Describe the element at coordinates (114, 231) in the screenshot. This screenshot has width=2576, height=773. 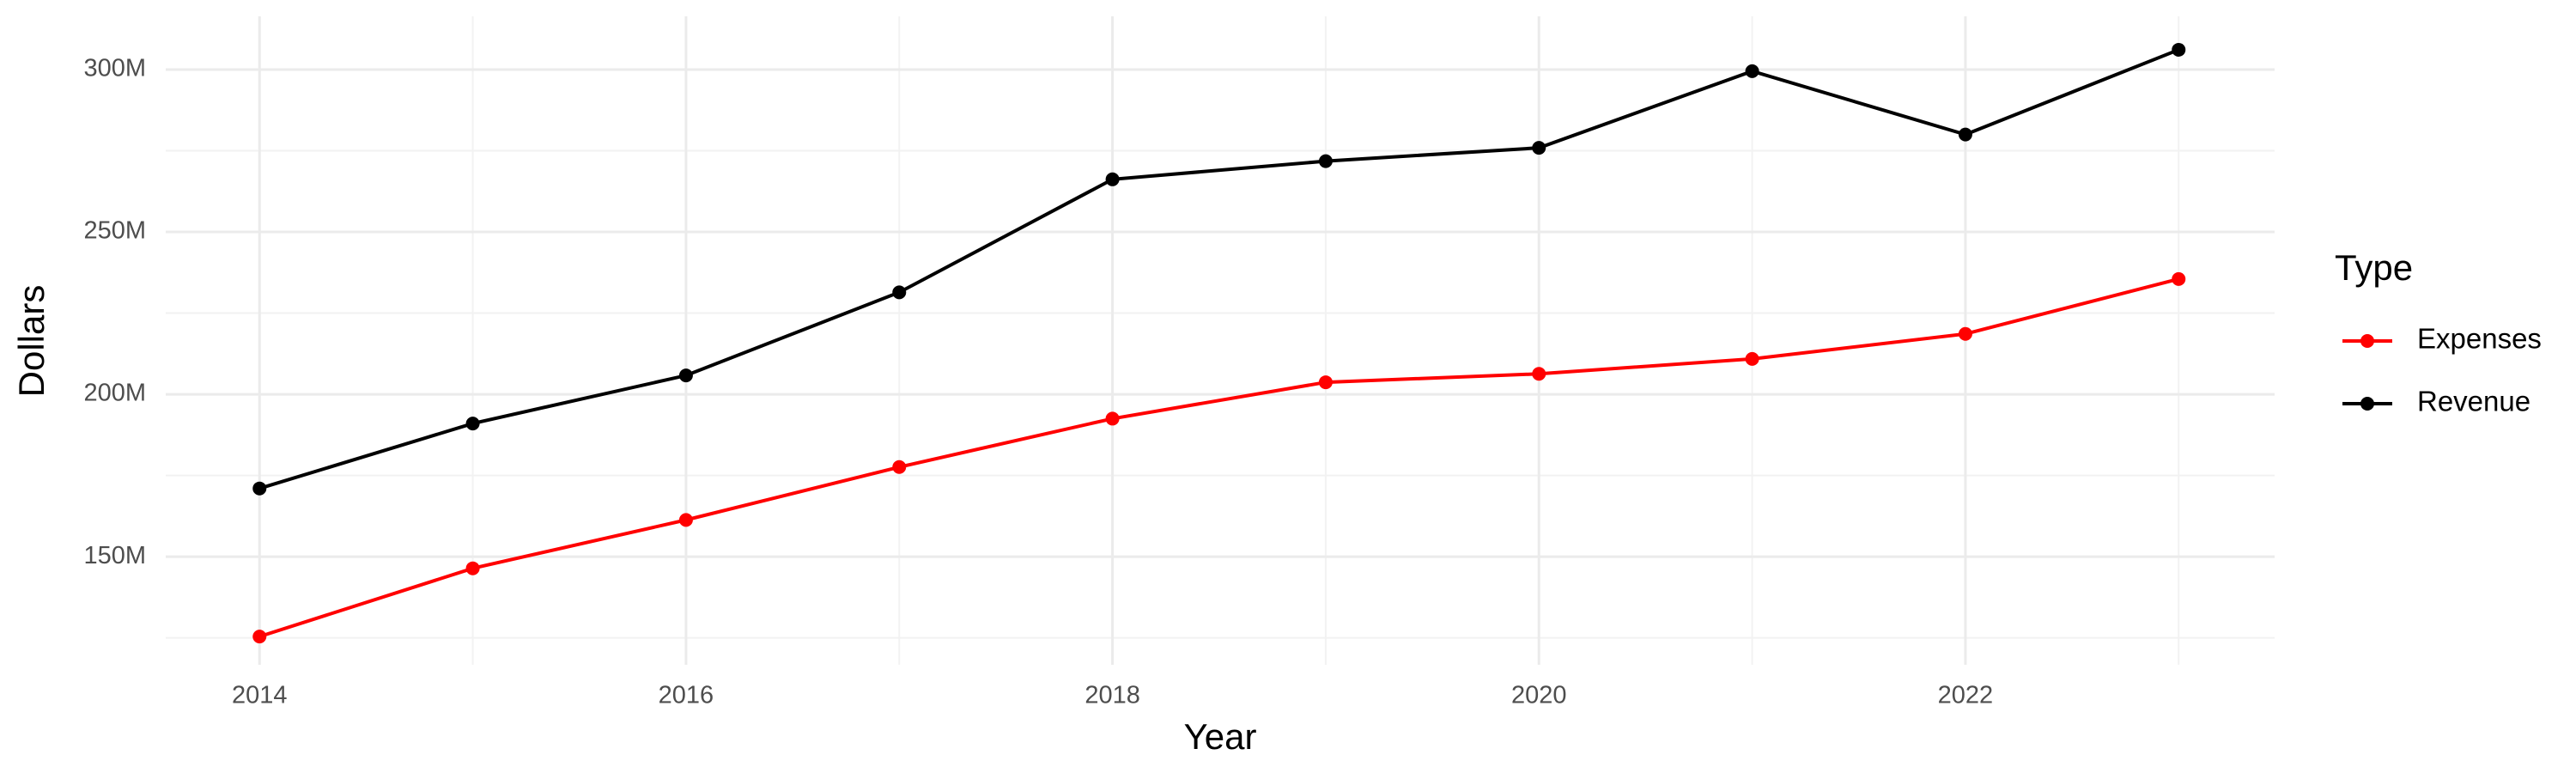
I see `y-tick-label: 250M` at that location.